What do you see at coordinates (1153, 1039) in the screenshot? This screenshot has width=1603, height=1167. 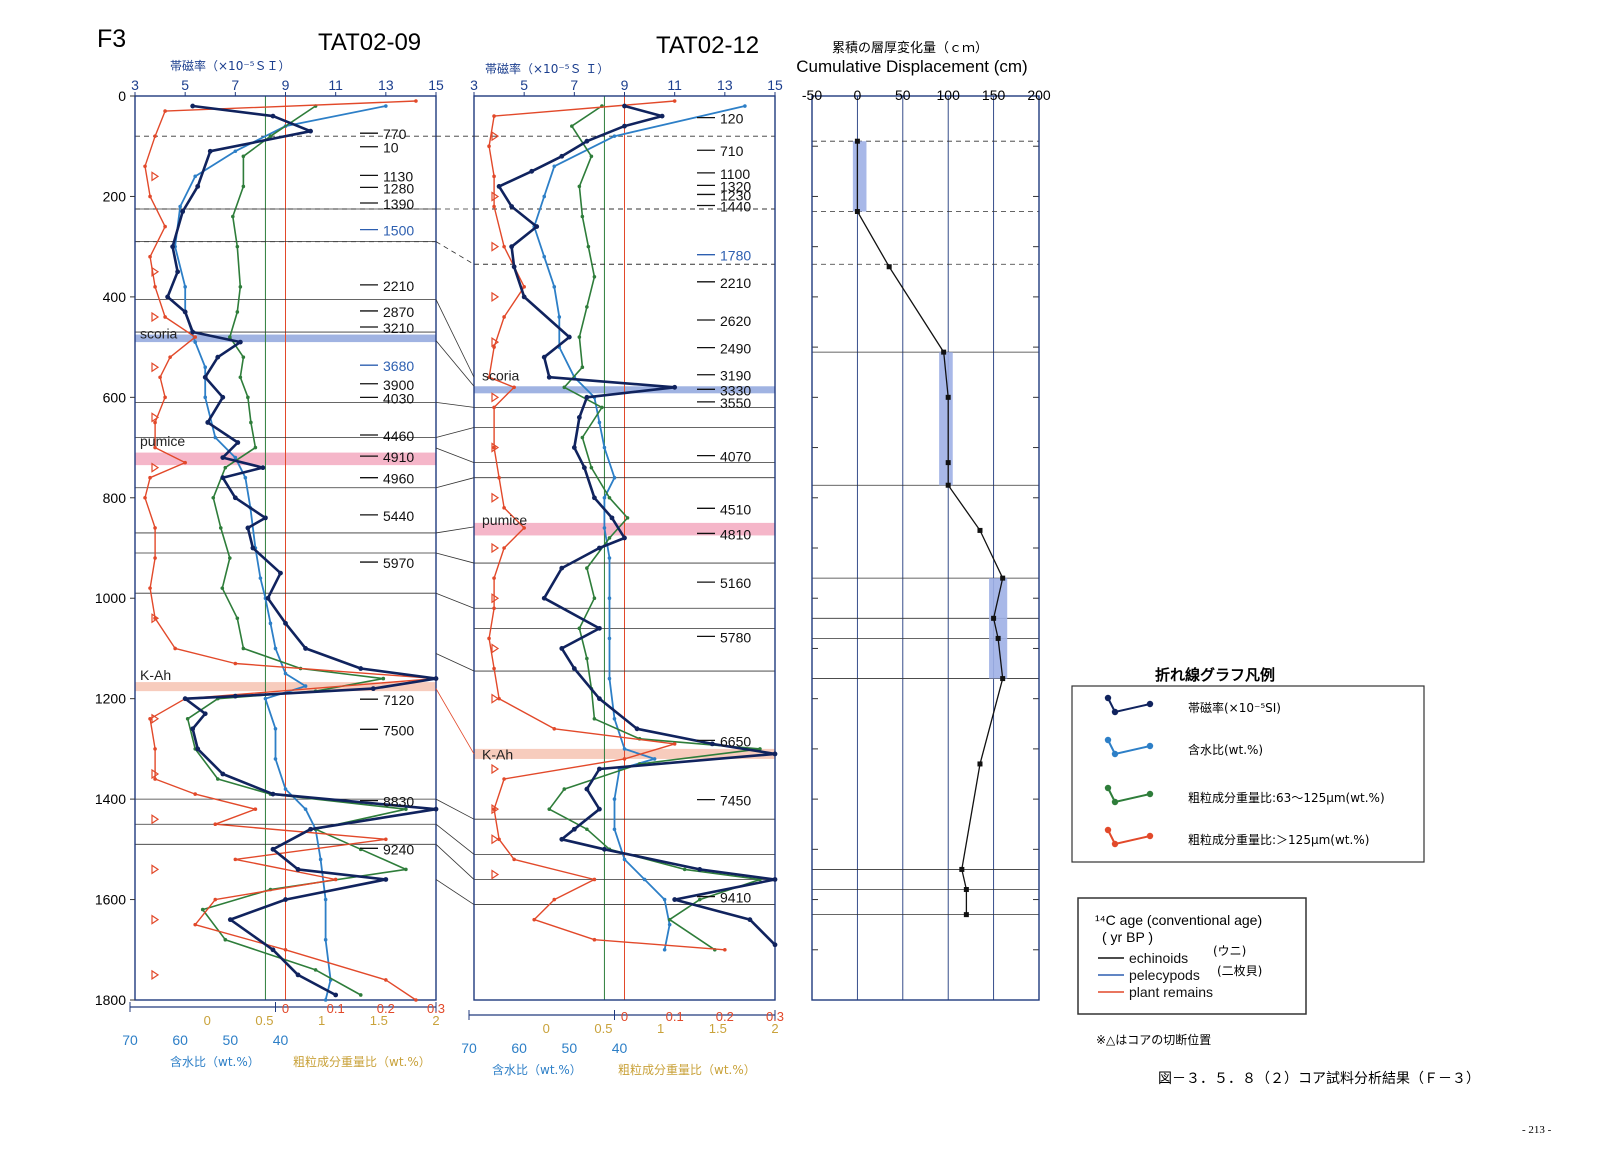 I see `cut-position-note: ※△はコアの切断位置` at bounding box center [1153, 1039].